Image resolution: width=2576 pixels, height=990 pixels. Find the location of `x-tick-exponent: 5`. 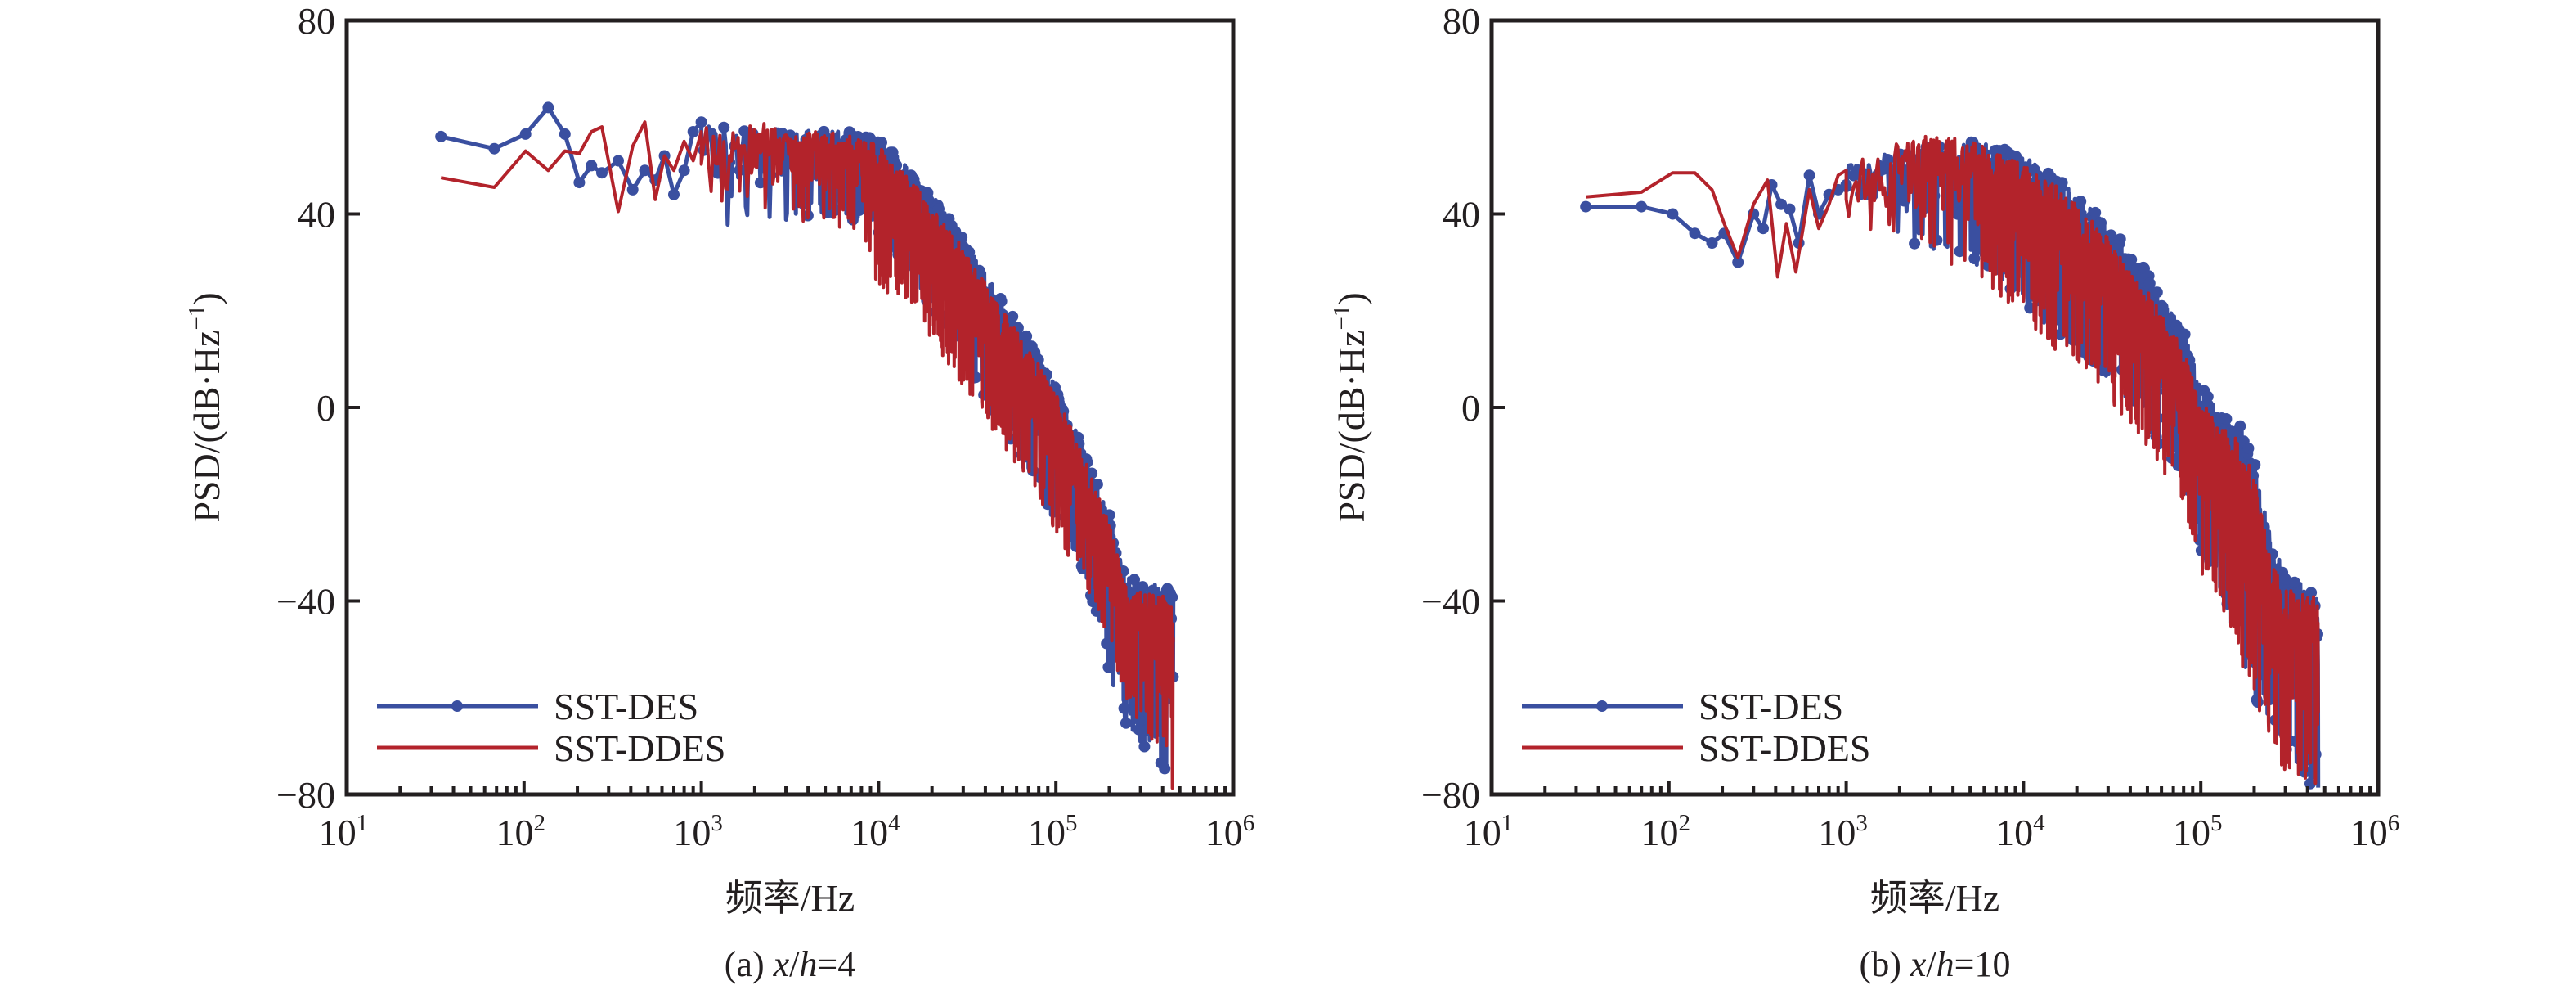

x-tick-exponent: 5 is located at coordinates (2216, 823).